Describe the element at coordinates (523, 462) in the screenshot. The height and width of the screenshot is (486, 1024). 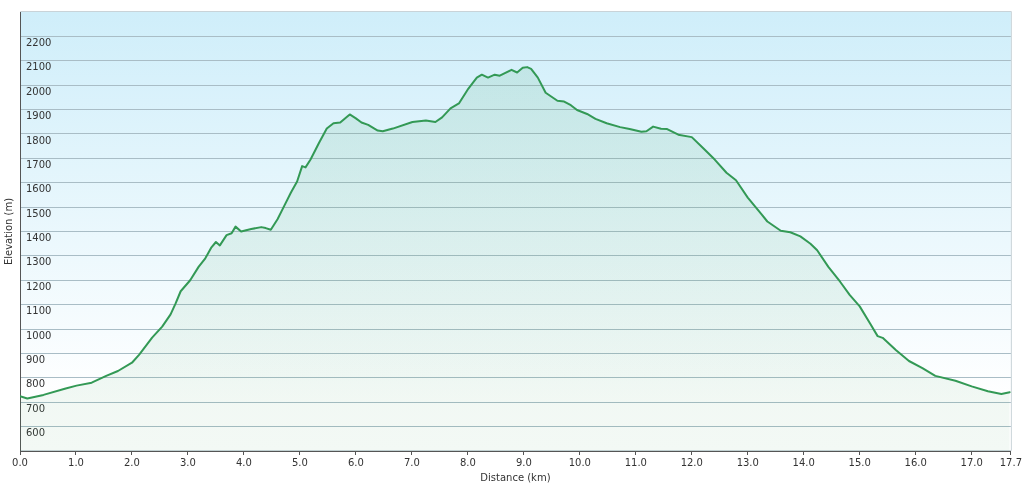
I see `x-tick-label: 9.0` at that location.